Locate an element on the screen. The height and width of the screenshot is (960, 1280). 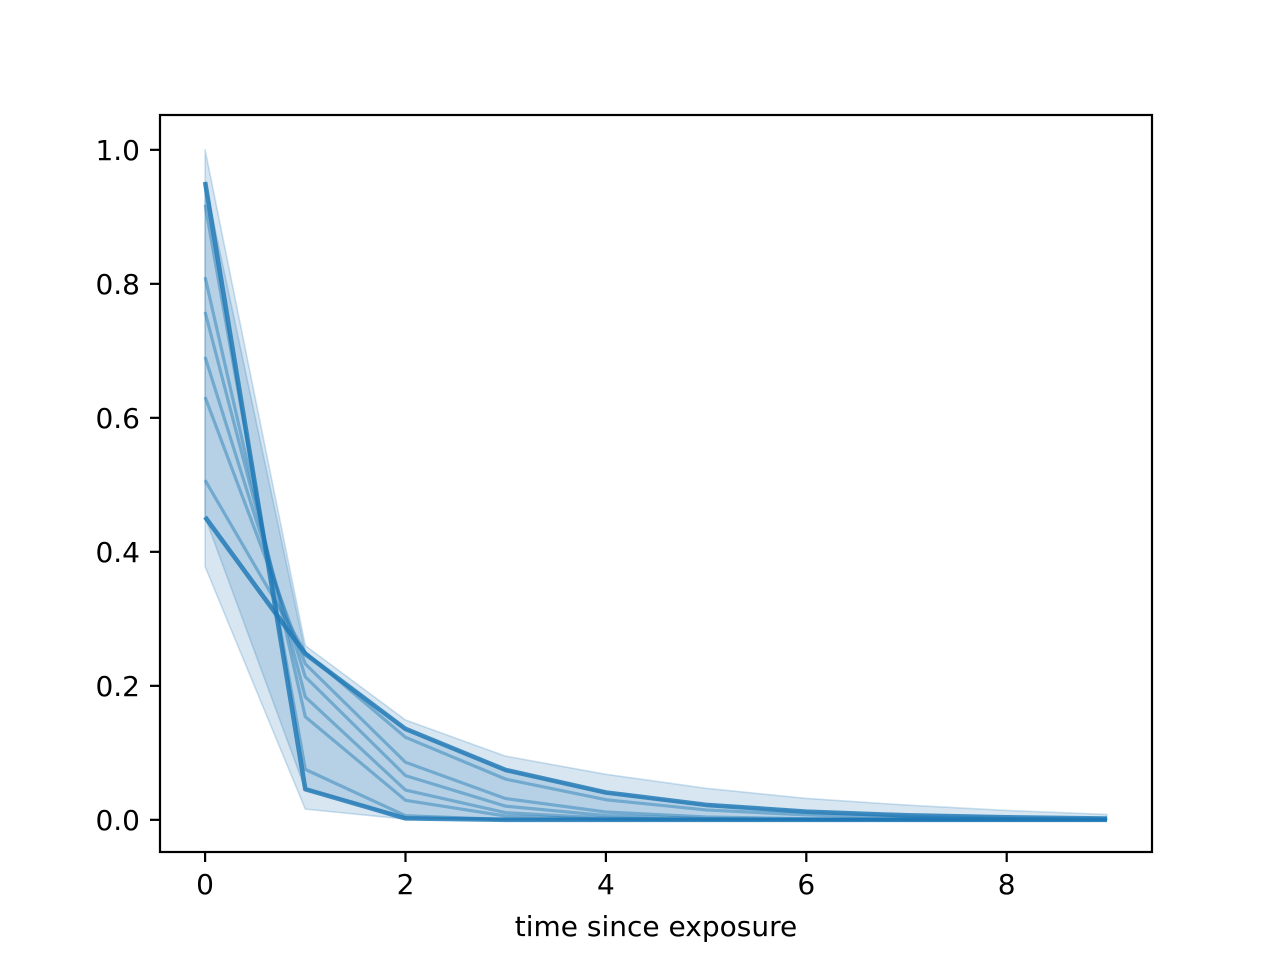
y-tick-label-1.0: 1.0 is located at coordinates (117, 150).